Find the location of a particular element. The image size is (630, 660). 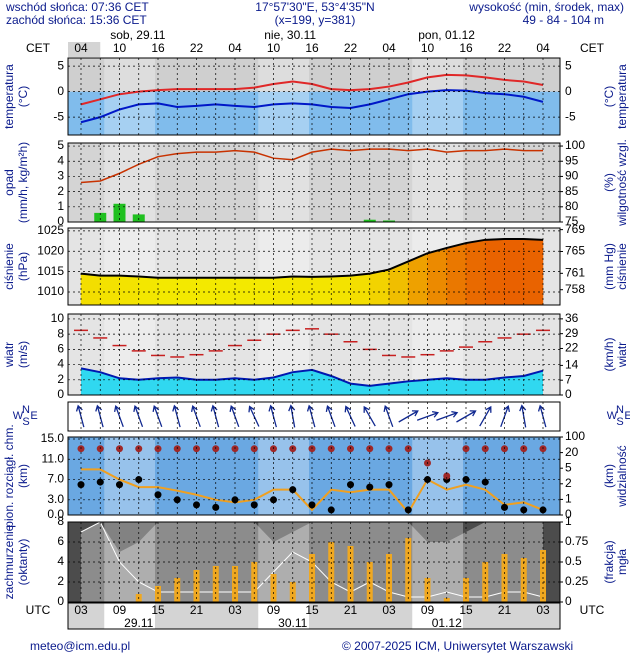

day-label: pon, 01.12 is located at coordinates (446, 35).